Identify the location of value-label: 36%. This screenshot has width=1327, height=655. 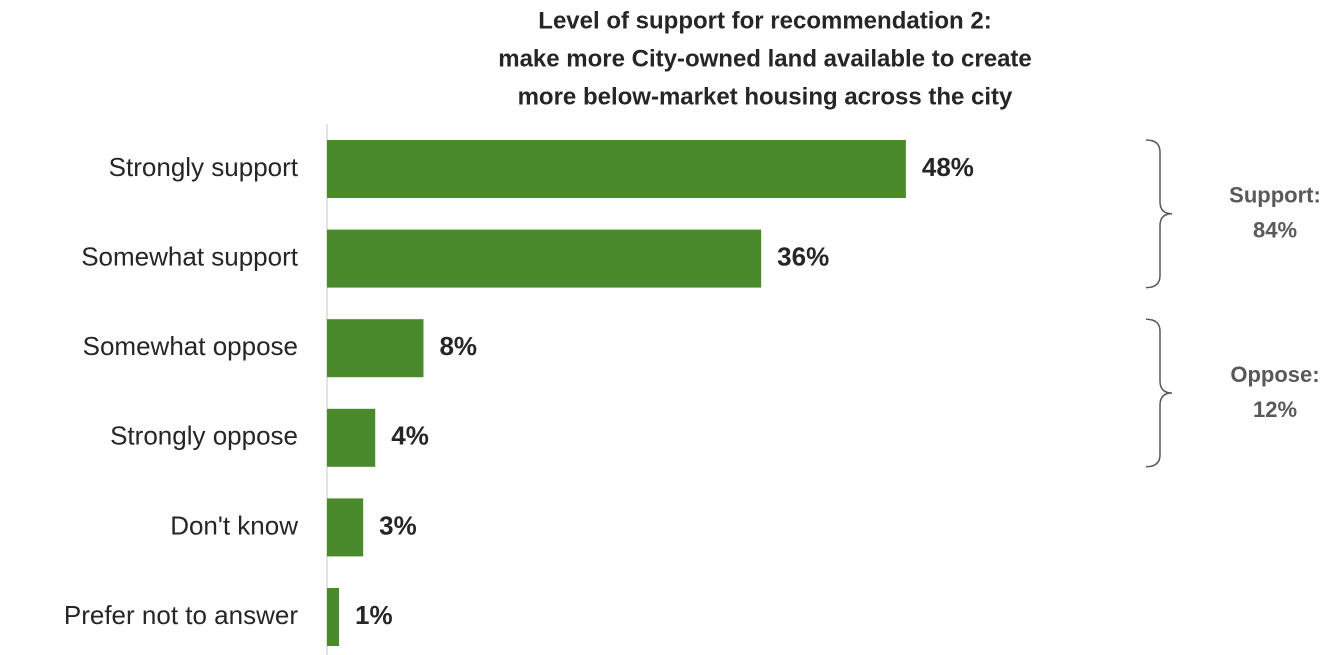
(803, 256).